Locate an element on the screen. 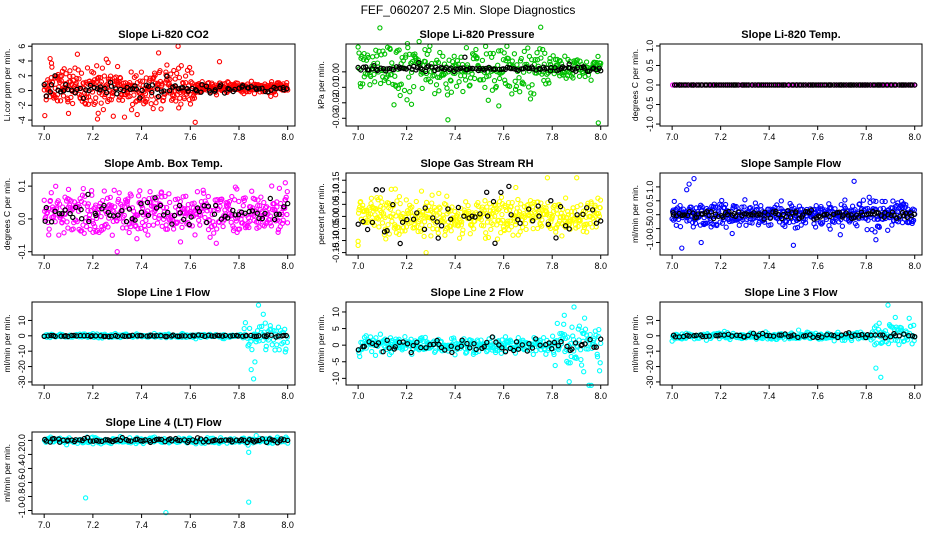  y-axis-label: percent per min. is located at coordinates (321, 213).